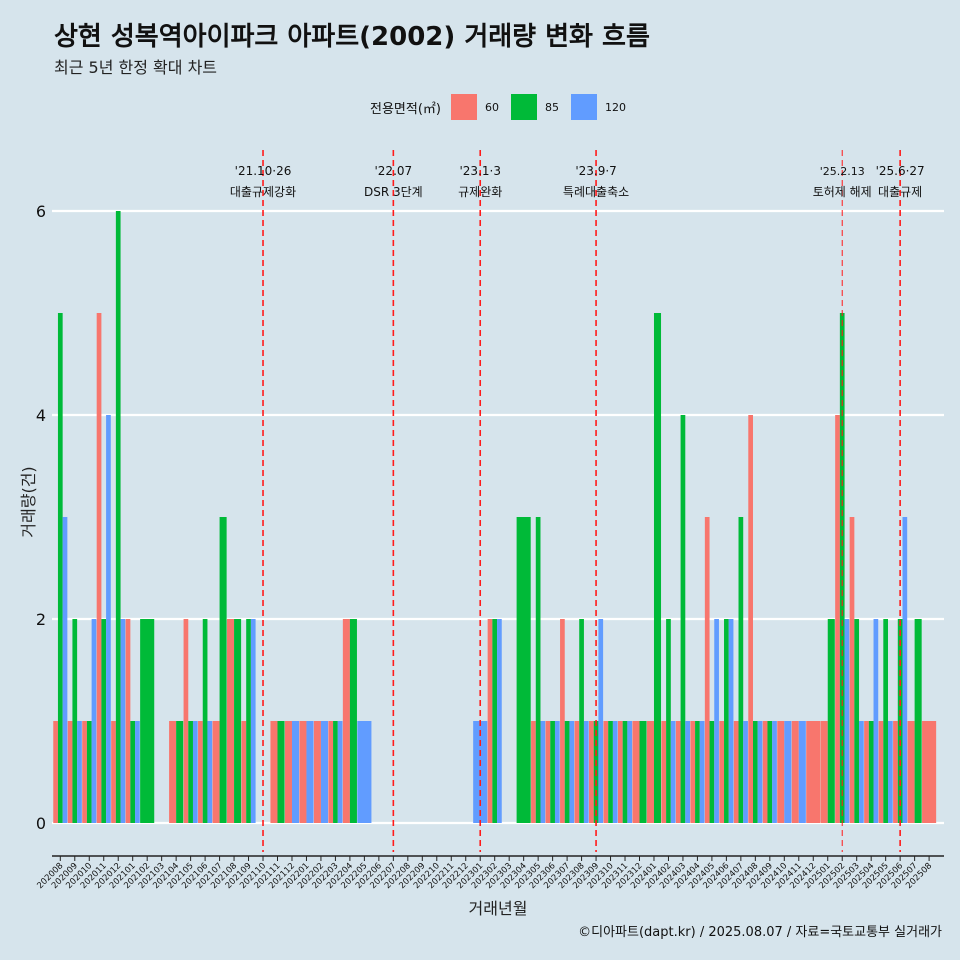 The image size is (960, 960). I want to click on annotation-date: '25.2.13, so click(842, 171).